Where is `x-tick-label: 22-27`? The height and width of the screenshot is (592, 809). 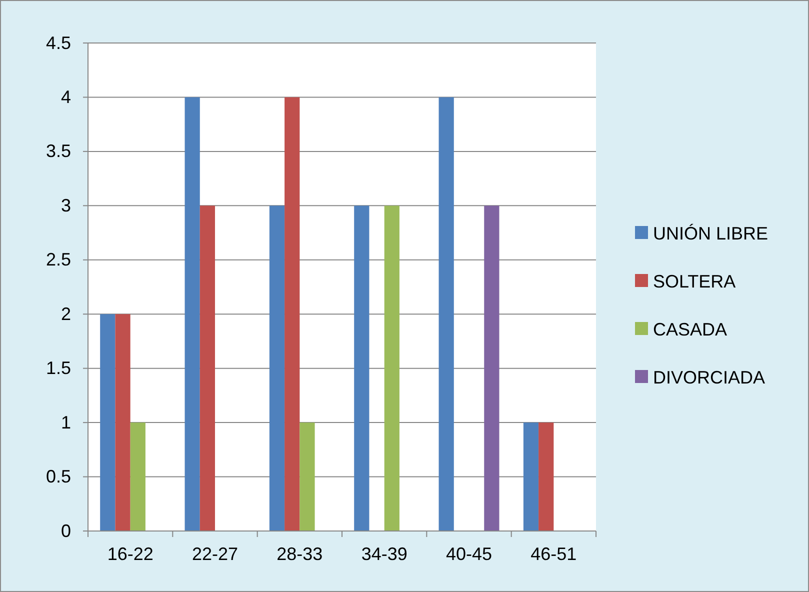 x-tick-label: 22-27 is located at coordinates (215, 554).